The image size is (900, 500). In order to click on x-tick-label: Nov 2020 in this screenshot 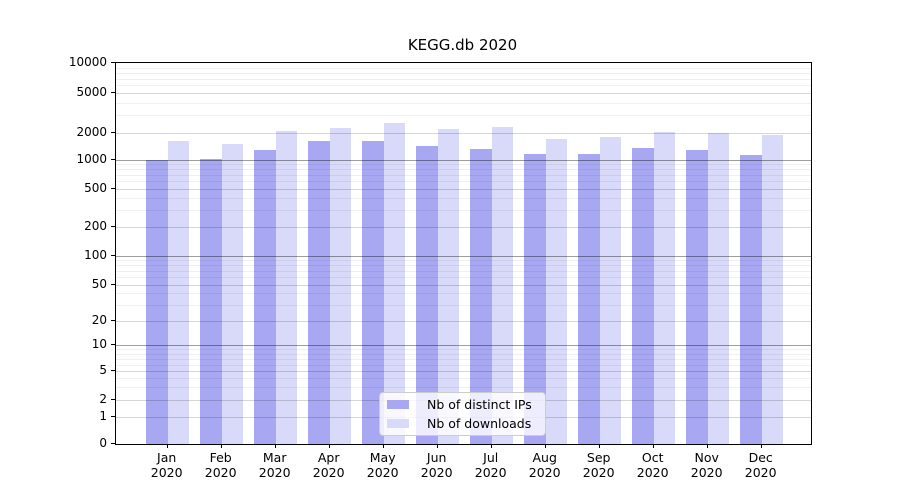, I will do `click(706, 465)`.